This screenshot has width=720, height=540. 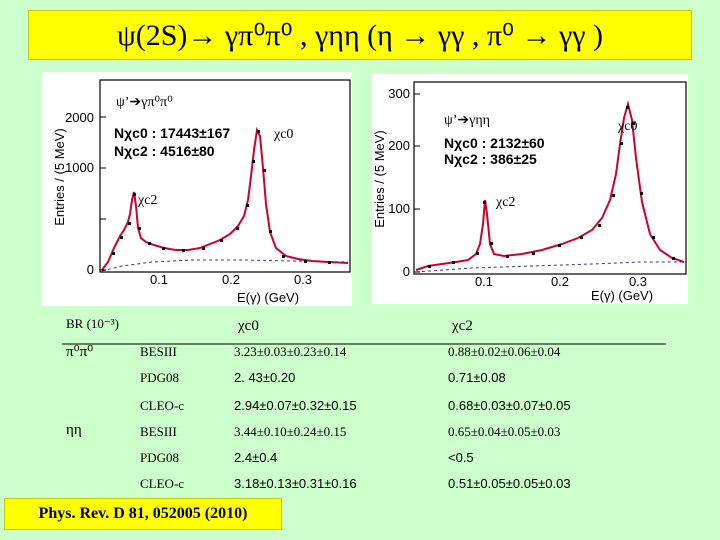 What do you see at coordinates (144, 102) in the screenshot?
I see `left-mode-label: ψ’➔γπ⁰π⁰` at bounding box center [144, 102].